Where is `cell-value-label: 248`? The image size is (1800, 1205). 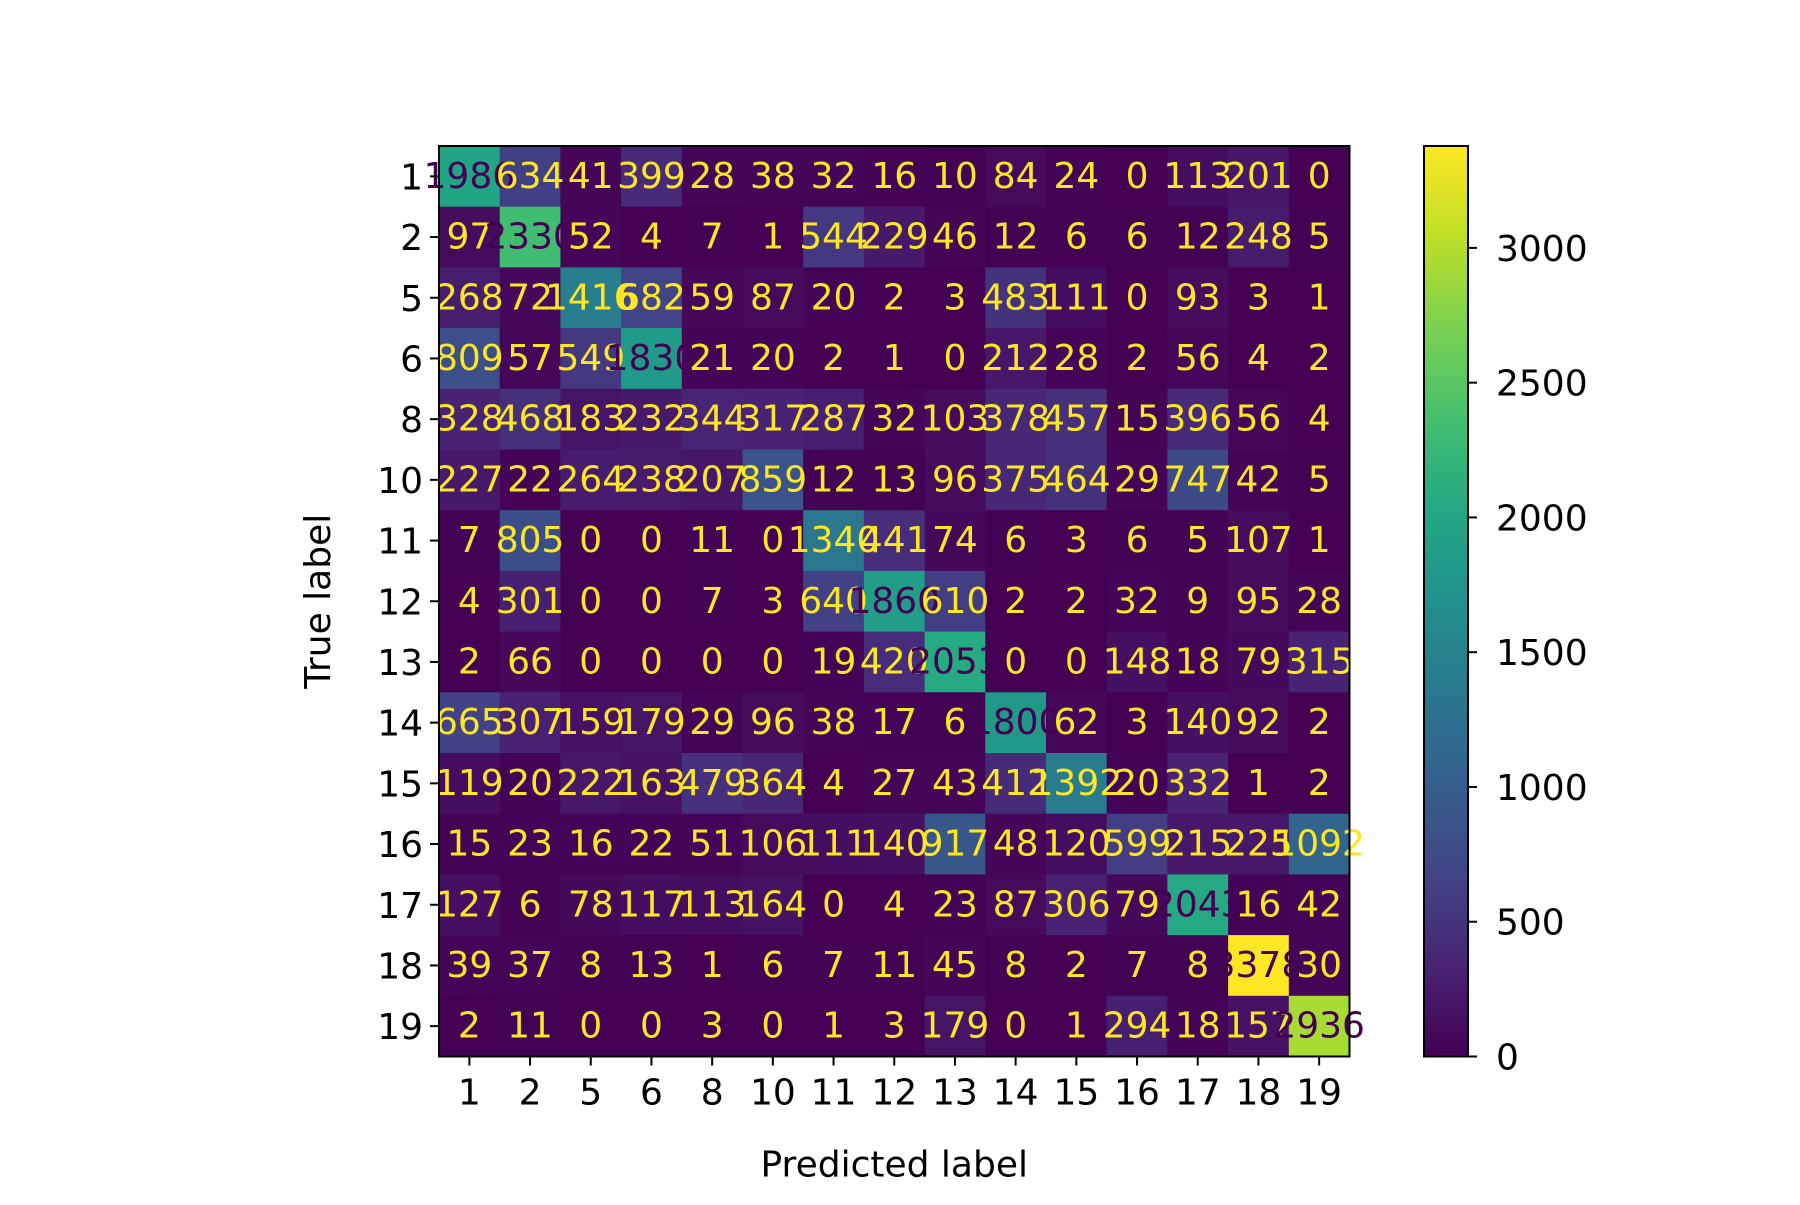
cell-value-label: 248 is located at coordinates (1258, 237).